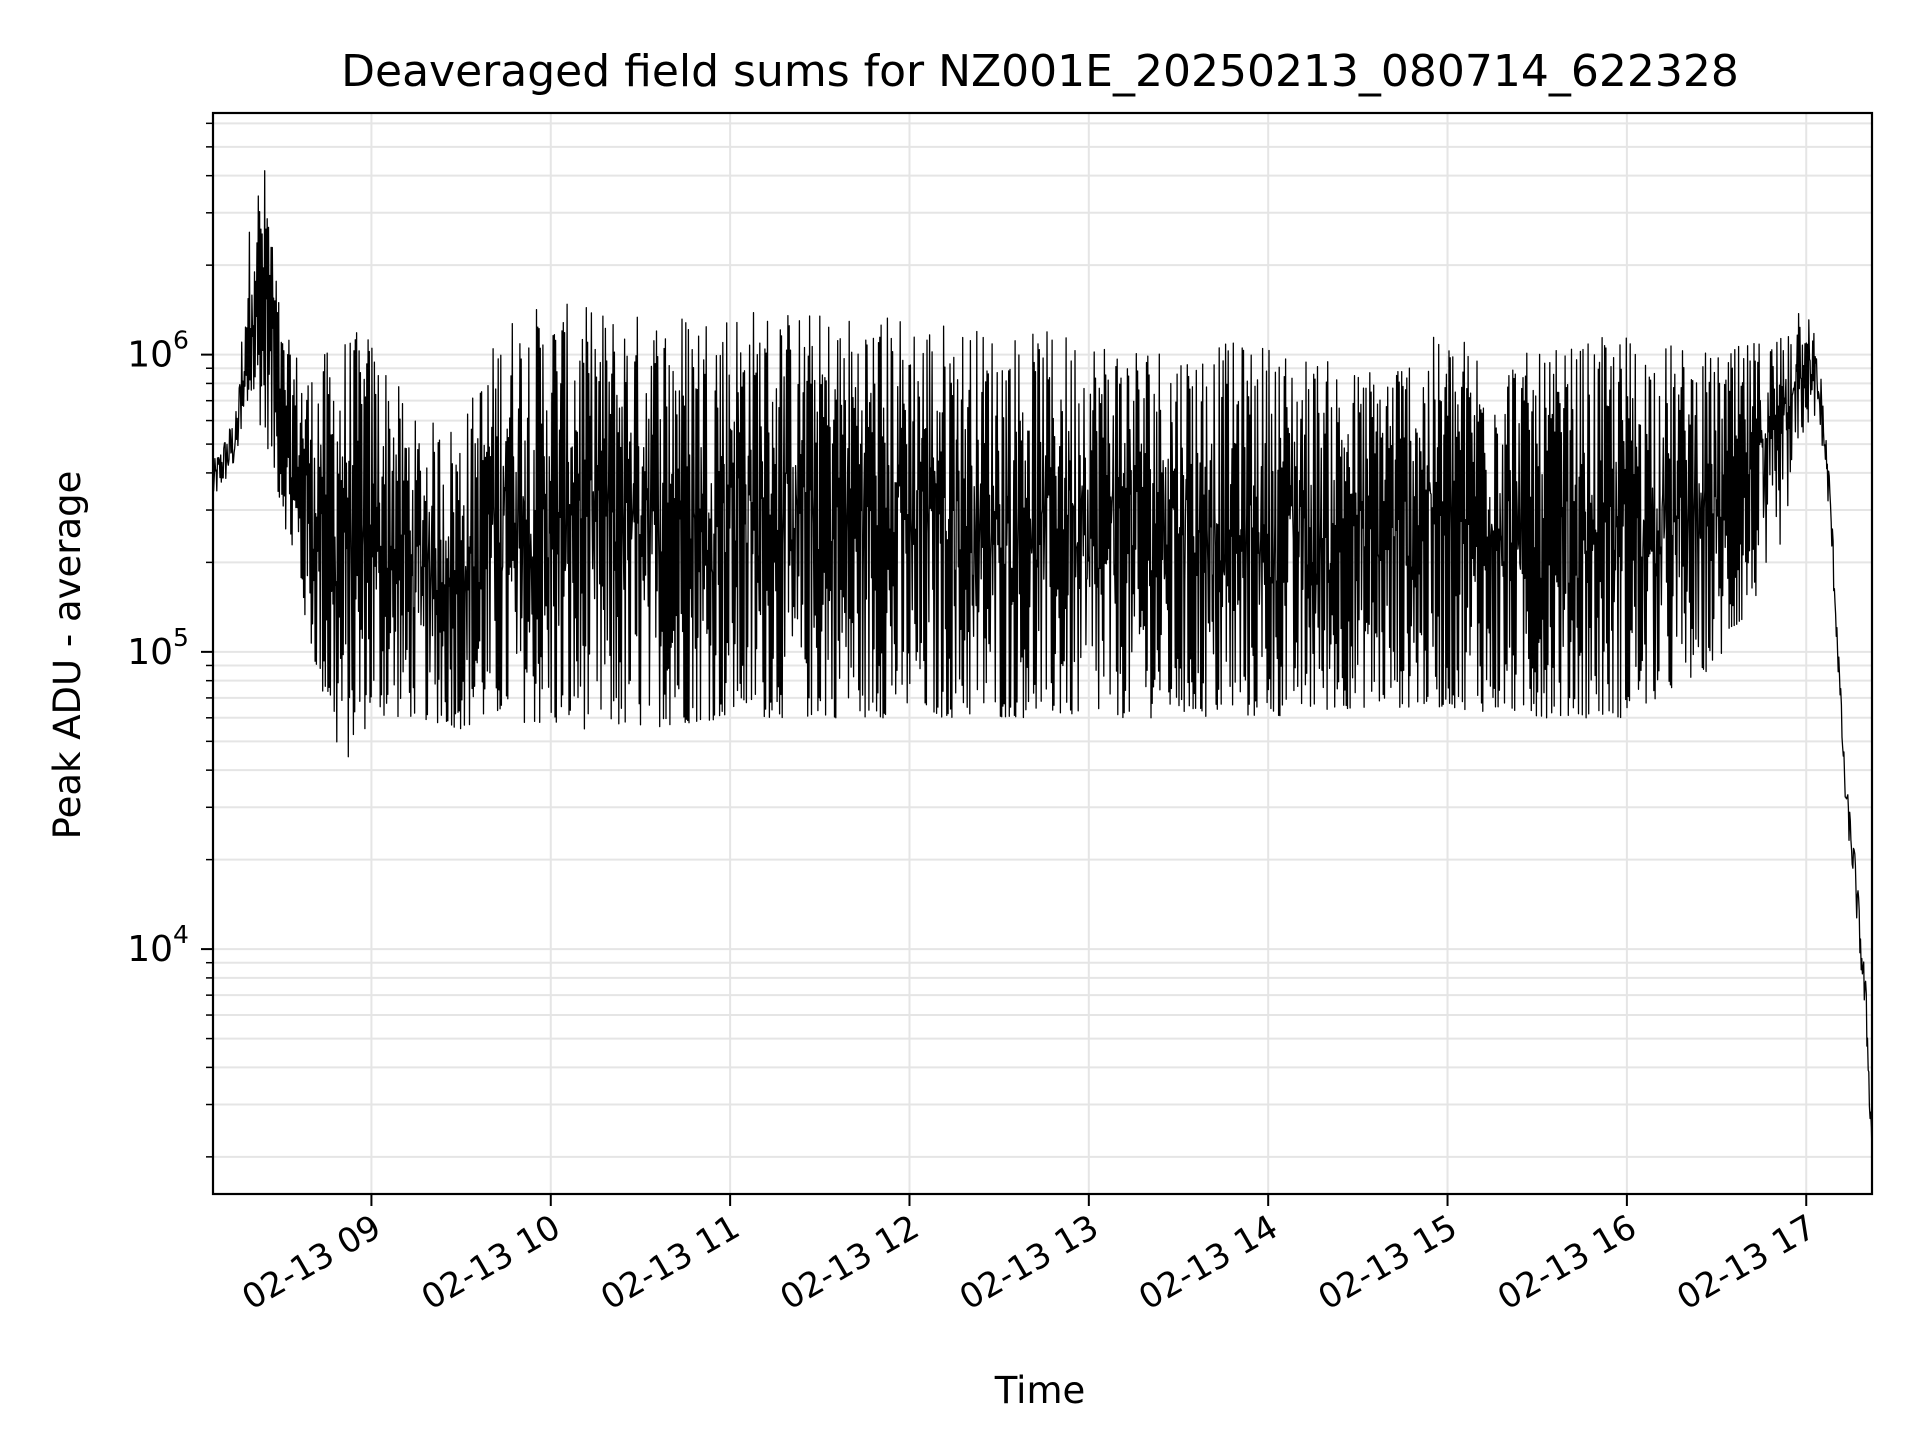 Image resolution: width=1920 pixels, height=1440 pixels. I want to click on x-axis-label: Time, so click(1040, 1390).